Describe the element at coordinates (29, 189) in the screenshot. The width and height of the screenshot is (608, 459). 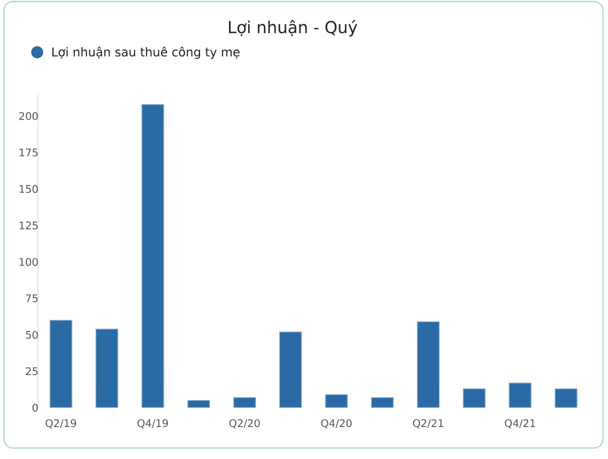
I see `y-tick-label: 150` at that location.